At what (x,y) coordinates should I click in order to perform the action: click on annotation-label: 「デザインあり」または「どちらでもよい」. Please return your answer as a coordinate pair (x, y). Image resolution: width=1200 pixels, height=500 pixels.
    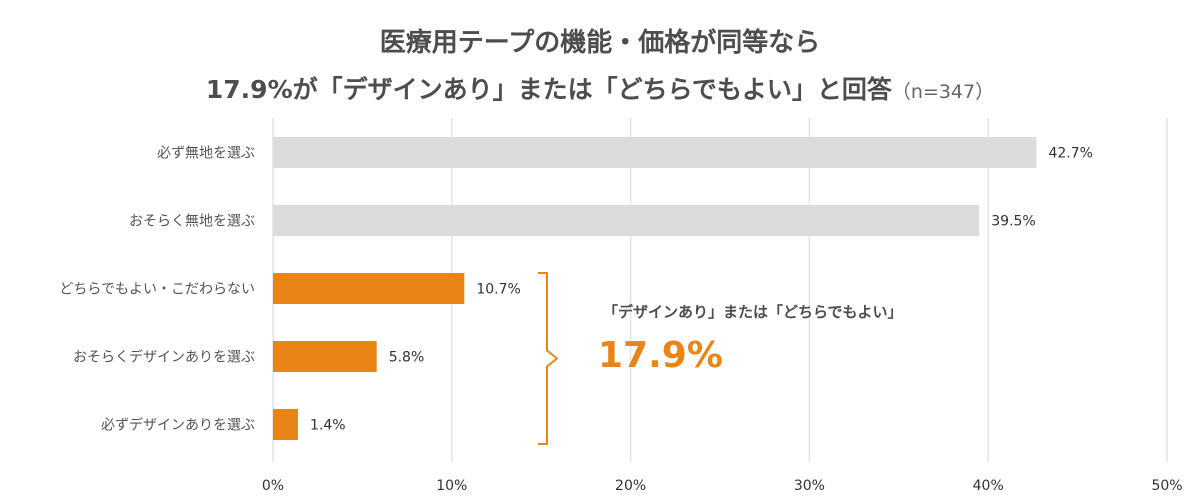
    Looking at the image, I should click on (753, 312).